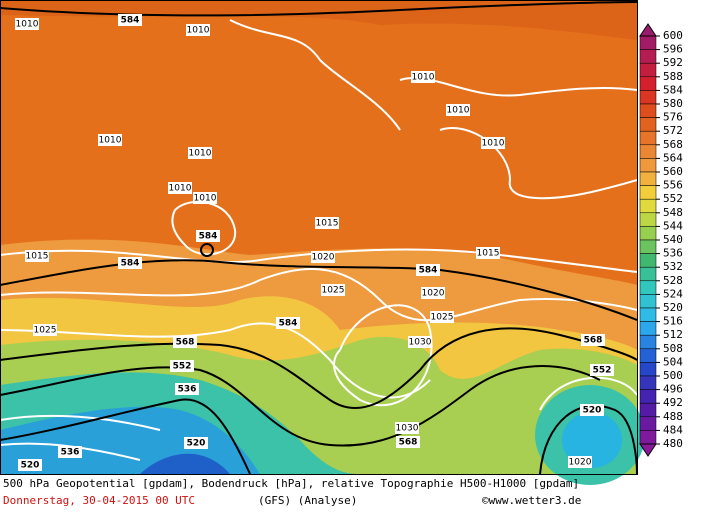 The height and width of the screenshot is (513, 704). I want to click on contour-label: 552, so click(182, 367).